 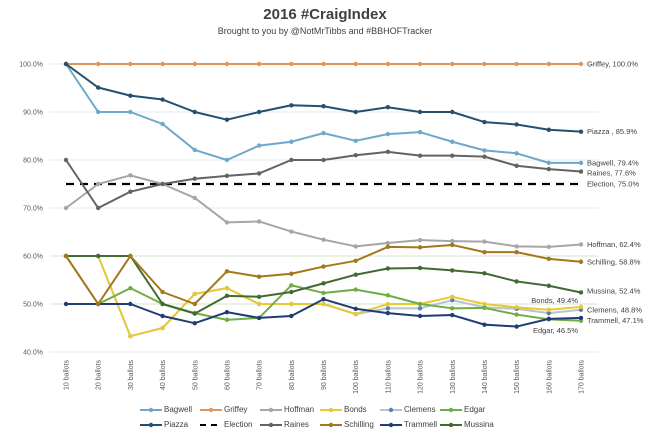 I want to click on x-tick-label: 110 ballots, so click(x=388, y=377).